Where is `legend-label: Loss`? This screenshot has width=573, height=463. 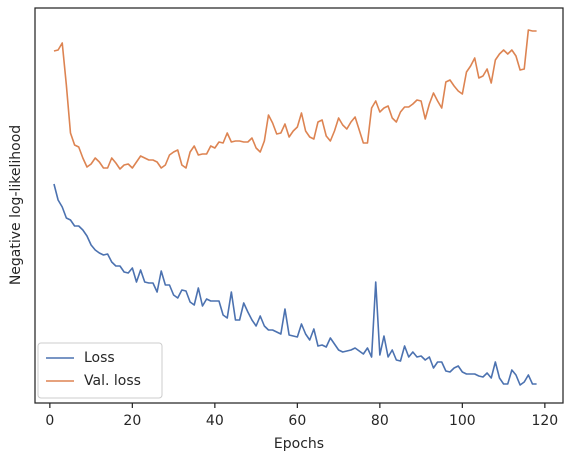 legend-label: Loss is located at coordinates (99, 358).